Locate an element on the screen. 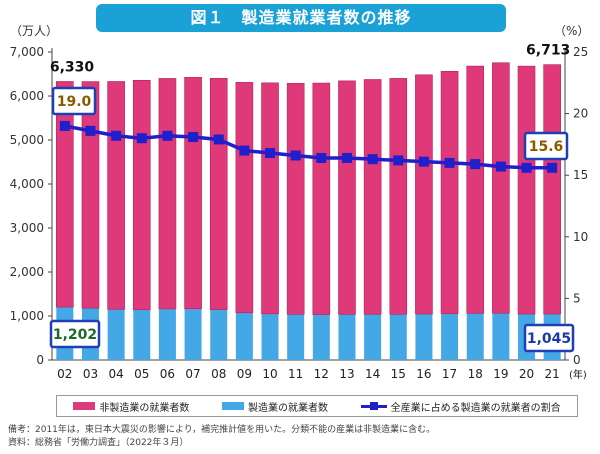 This screenshot has height=454, width=600. x-axis-unit: (年) is located at coordinates (578, 374).